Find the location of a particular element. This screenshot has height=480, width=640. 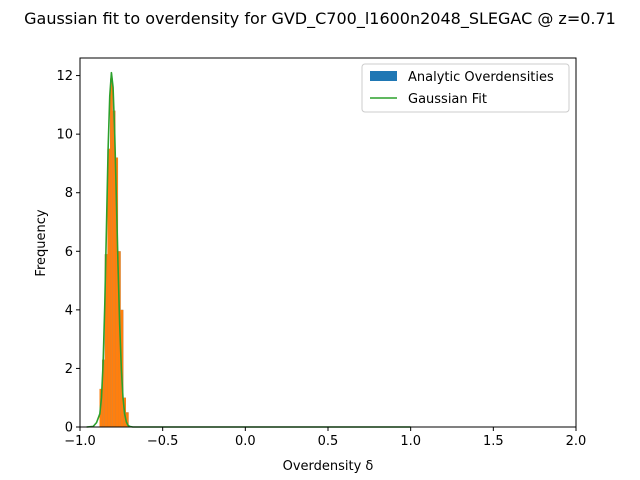

x-tick-label: −0.5 is located at coordinates (163, 441).